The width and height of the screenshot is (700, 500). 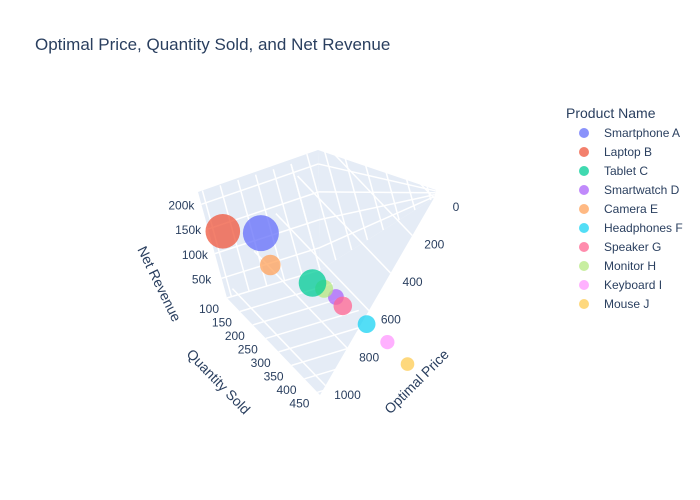 What do you see at coordinates (188, 230) in the screenshot?
I see `z-tick-label: 150k` at bounding box center [188, 230].